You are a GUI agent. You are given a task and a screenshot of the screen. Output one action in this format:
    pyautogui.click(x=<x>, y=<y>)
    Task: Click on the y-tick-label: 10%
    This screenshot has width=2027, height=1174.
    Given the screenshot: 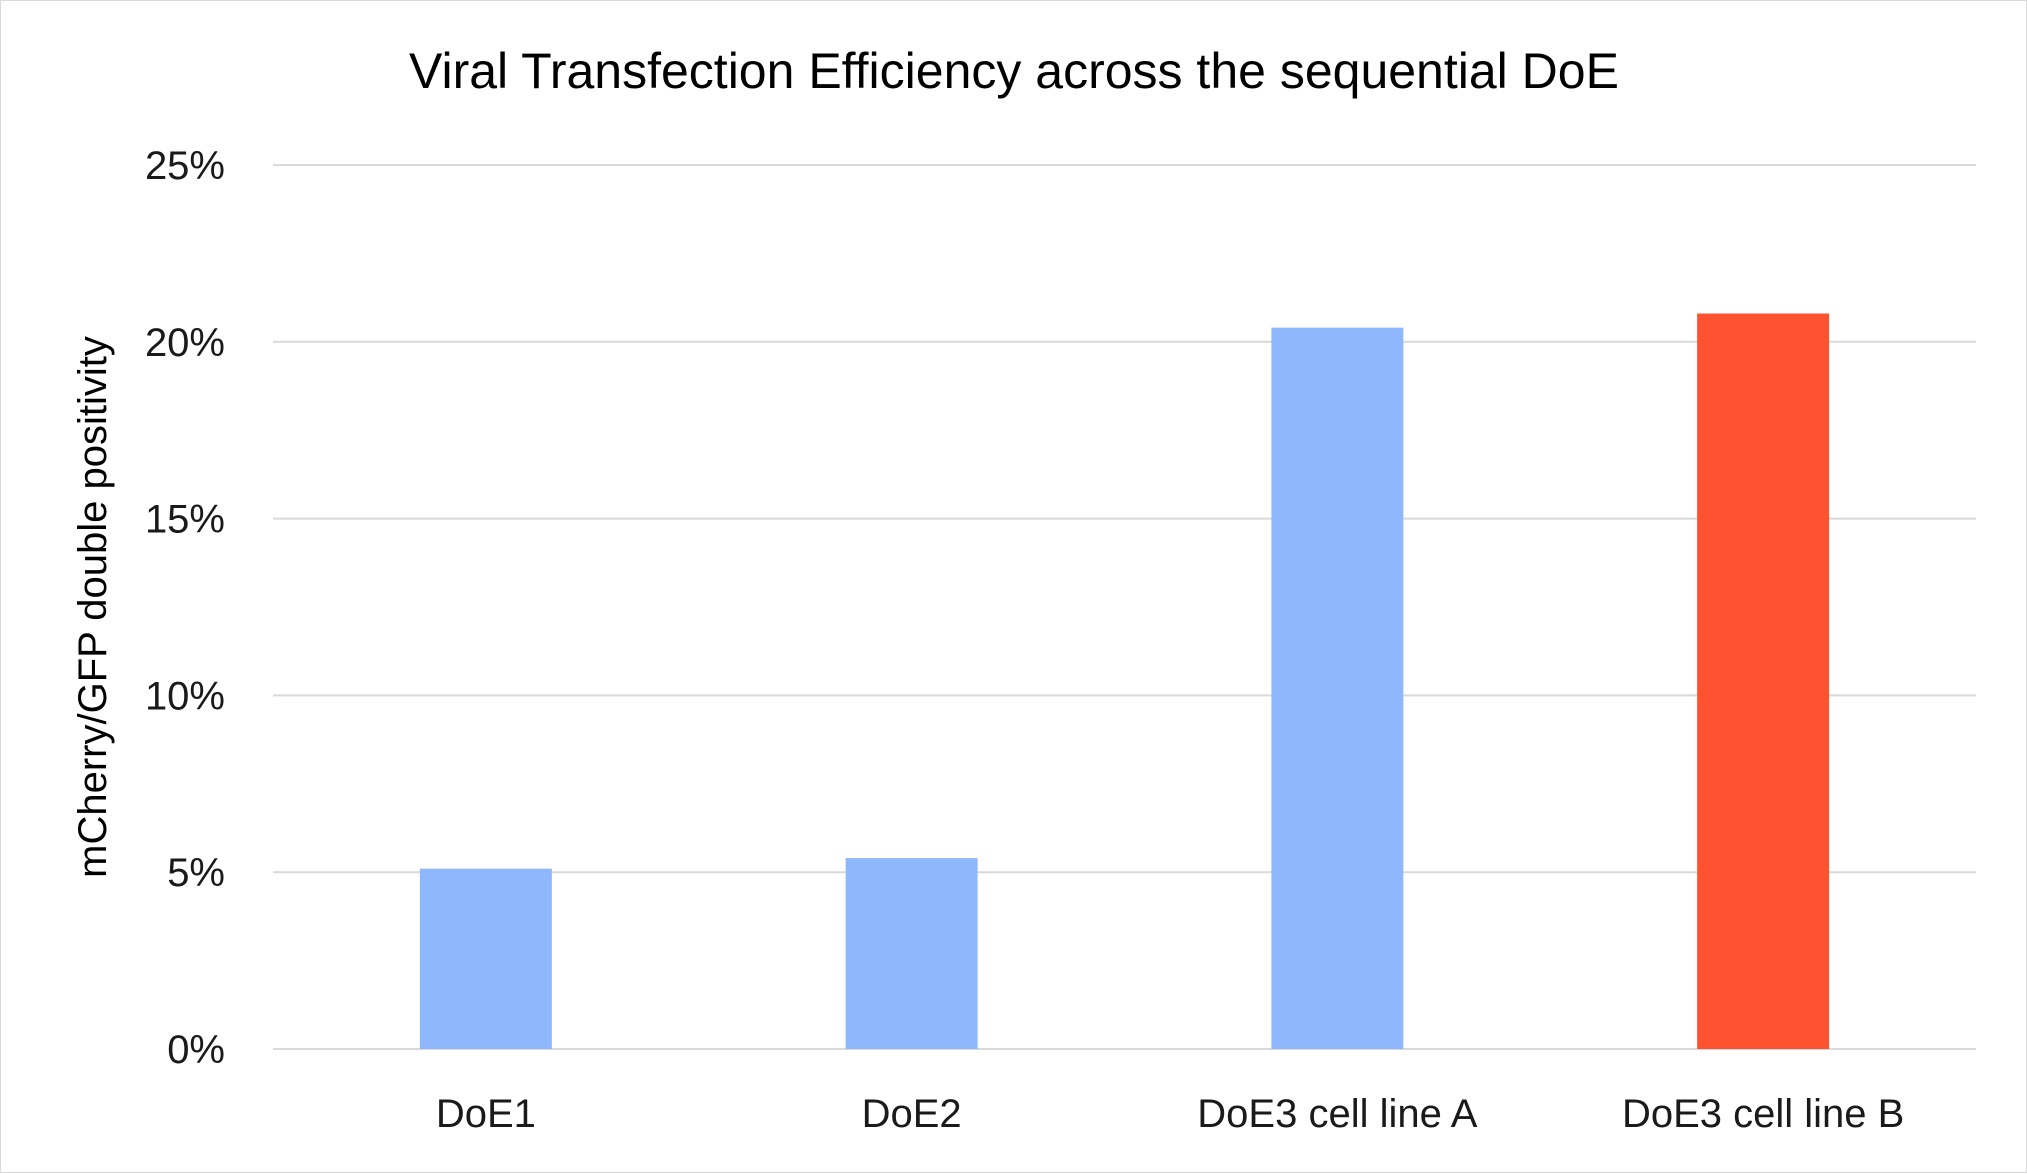 What is the action you would take?
    pyautogui.click(x=185, y=696)
    